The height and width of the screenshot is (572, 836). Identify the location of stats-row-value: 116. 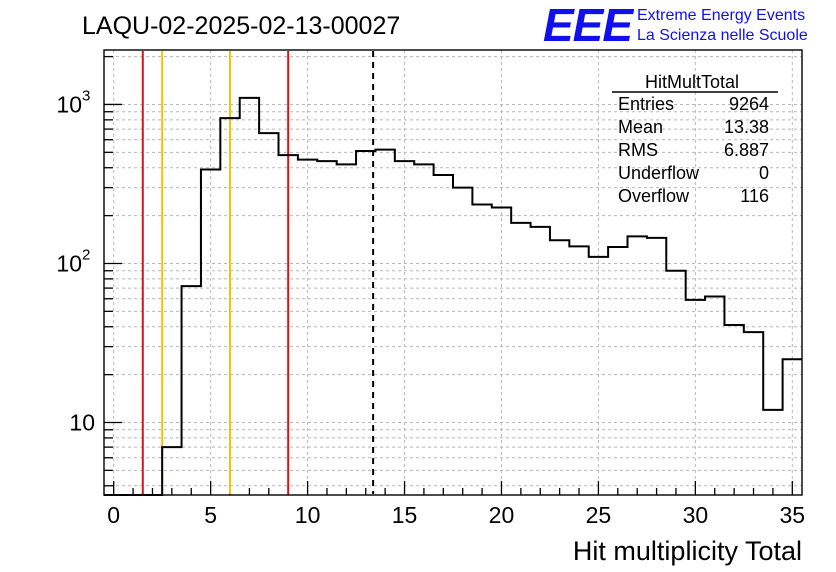
(754, 196).